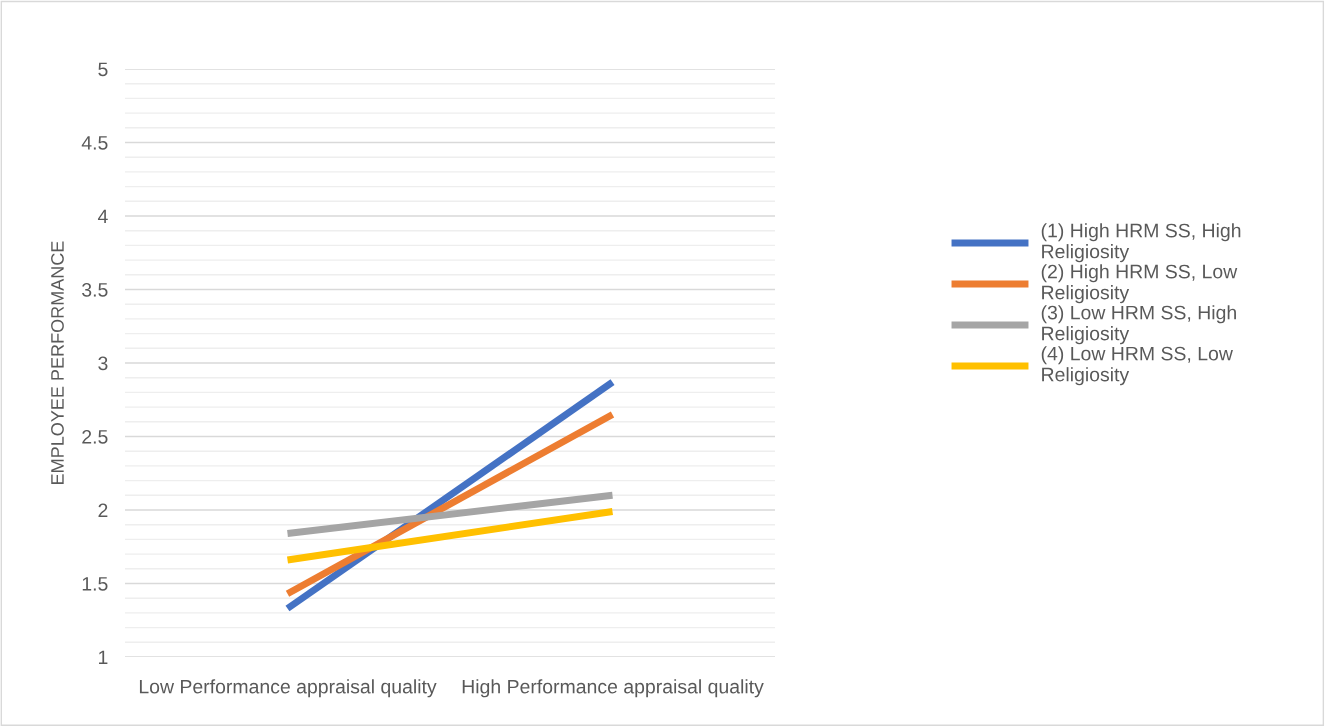 The image size is (1326, 726). Describe the element at coordinates (1138, 325) in the screenshot. I see `legend-label: (3) Low HRM SS, High Religiosity` at that location.